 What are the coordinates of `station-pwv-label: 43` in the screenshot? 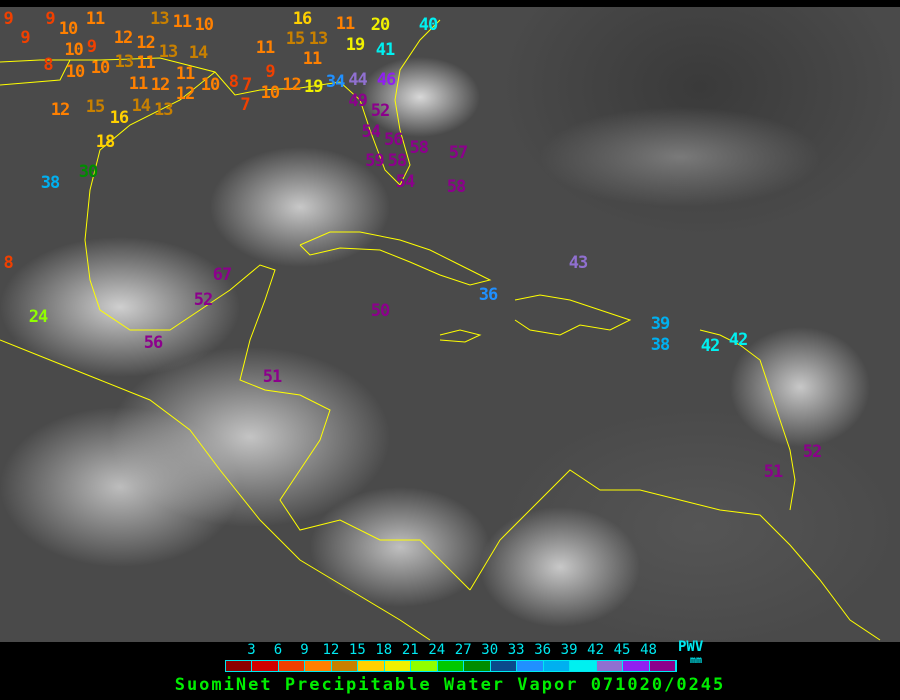 It's located at (578, 262).